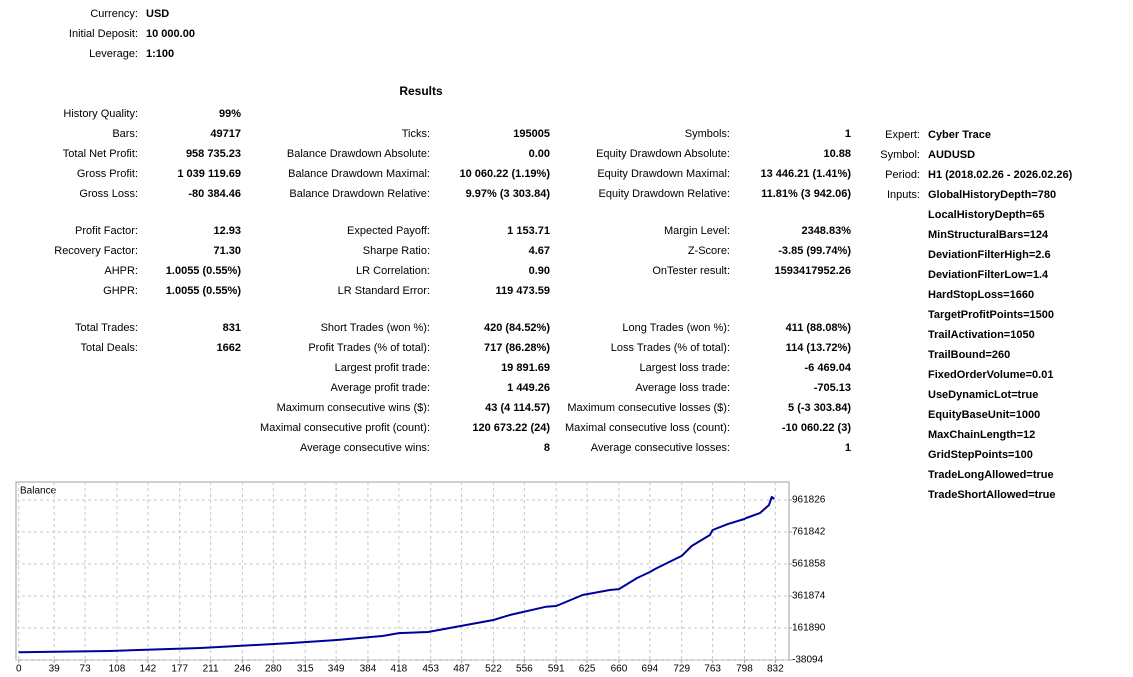  Describe the element at coordinates (55, 669) in the screenshot. I see `x-tick-label: 39` at that location.